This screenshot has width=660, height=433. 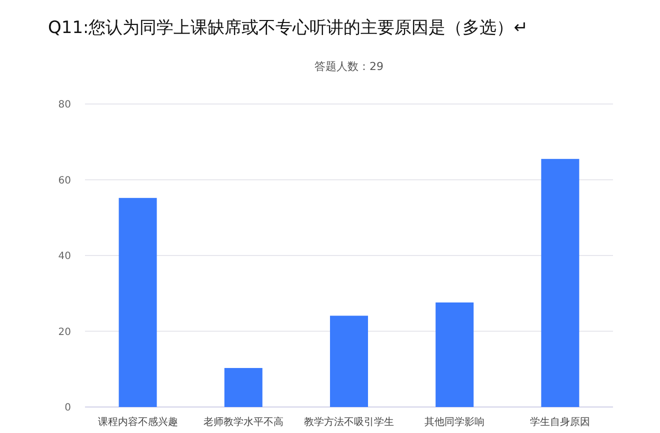 I want to click on x-tick-label: 学生自身原因, so click(x=560, y=422).